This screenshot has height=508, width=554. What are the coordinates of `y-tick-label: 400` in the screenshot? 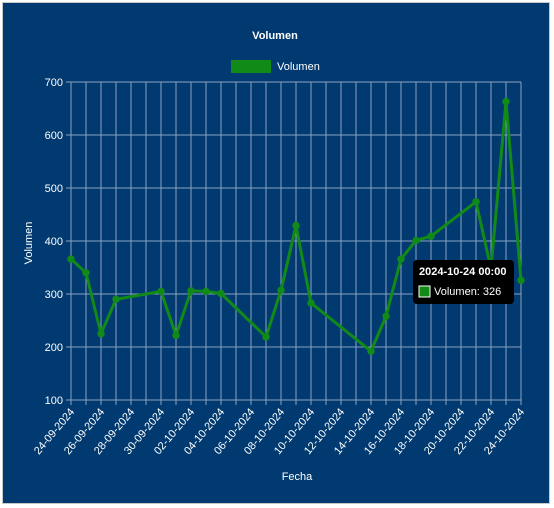 It's located at (54, 242).